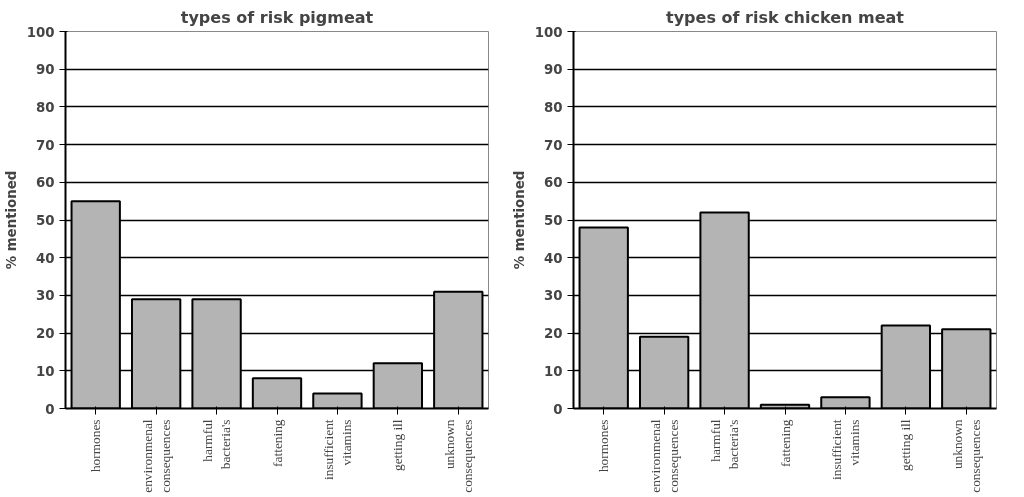 The image size is (1024, 497). What do you see at coordinates (277, 17) in the screenshot?
I see `chart-title: types of risk pigmeat` at bounding box center [277, 17].